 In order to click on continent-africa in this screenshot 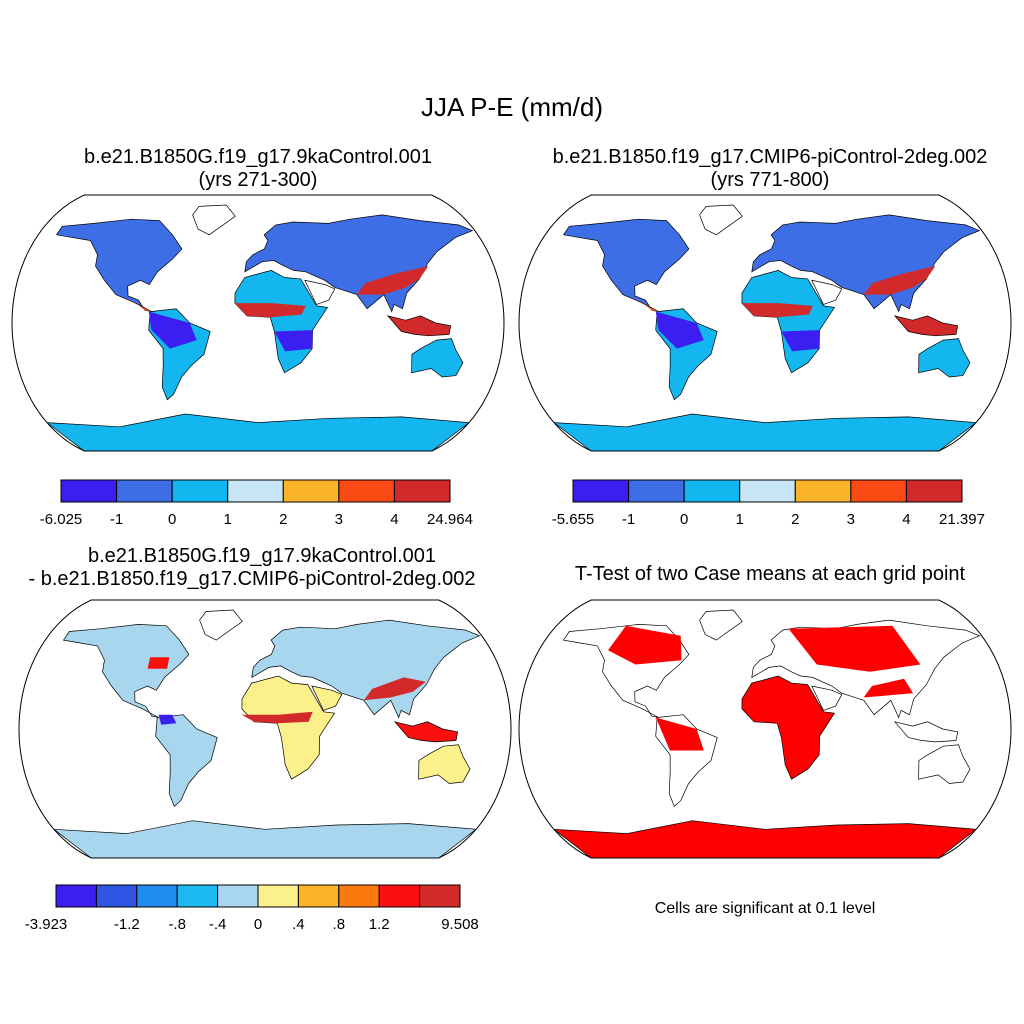, I will do `click(788, 727)`.